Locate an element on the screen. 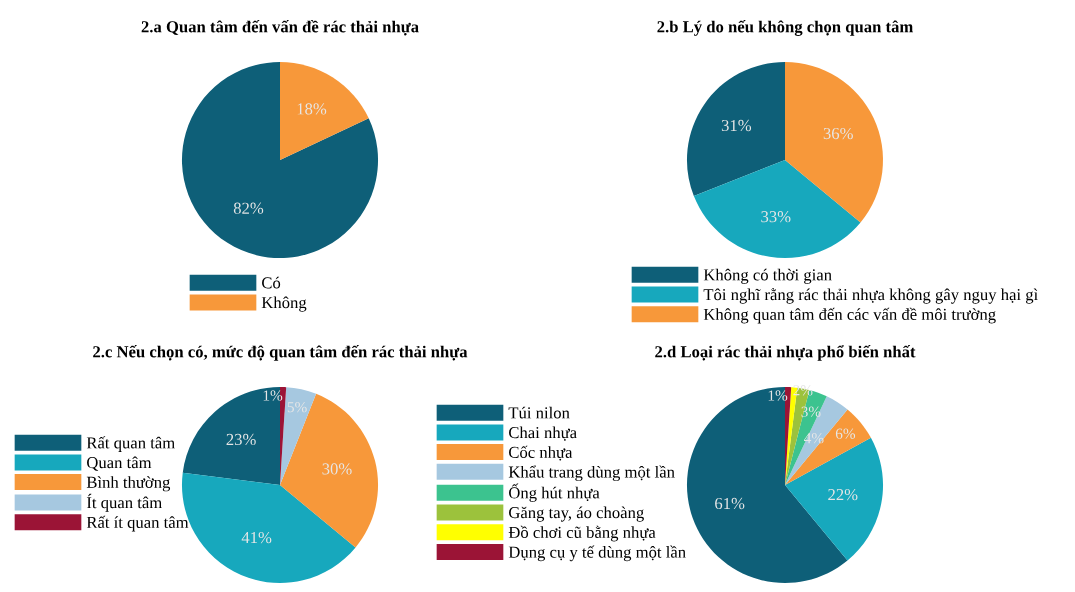  legend-label: Cốc nhựa is located at coordinates (541, 453).